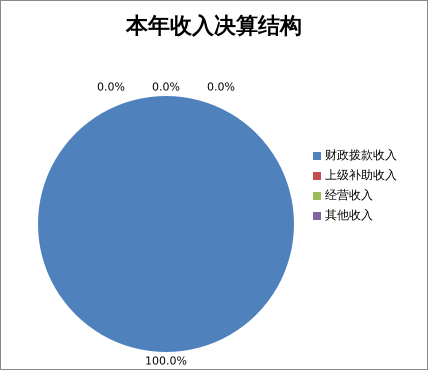 This screenshot has height=372, width=430. What do you see at coordinates (361, 155) in the screenshot?
I see `legend-label: 财政拨款收入` at bounding box center [361, 155].